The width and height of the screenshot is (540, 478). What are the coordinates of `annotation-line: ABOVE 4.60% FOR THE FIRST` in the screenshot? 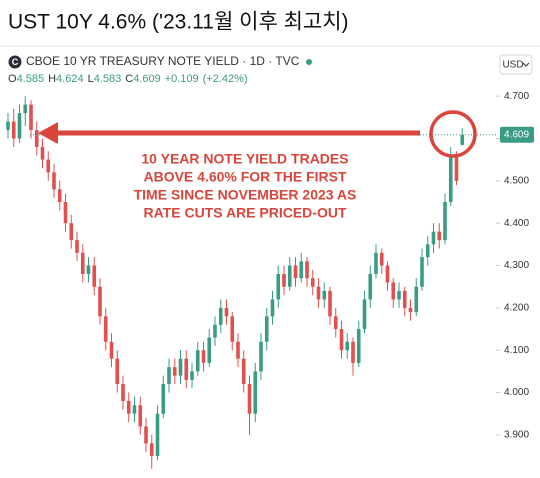 It's located at (244, 177).